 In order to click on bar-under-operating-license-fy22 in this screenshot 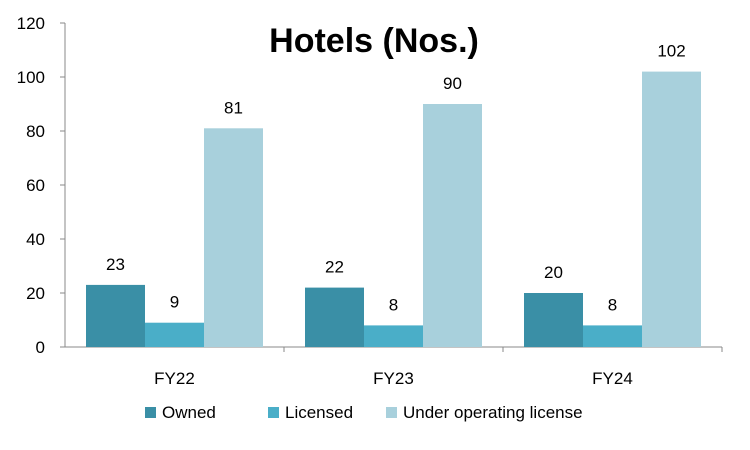, I will do `click(233, 237)`.